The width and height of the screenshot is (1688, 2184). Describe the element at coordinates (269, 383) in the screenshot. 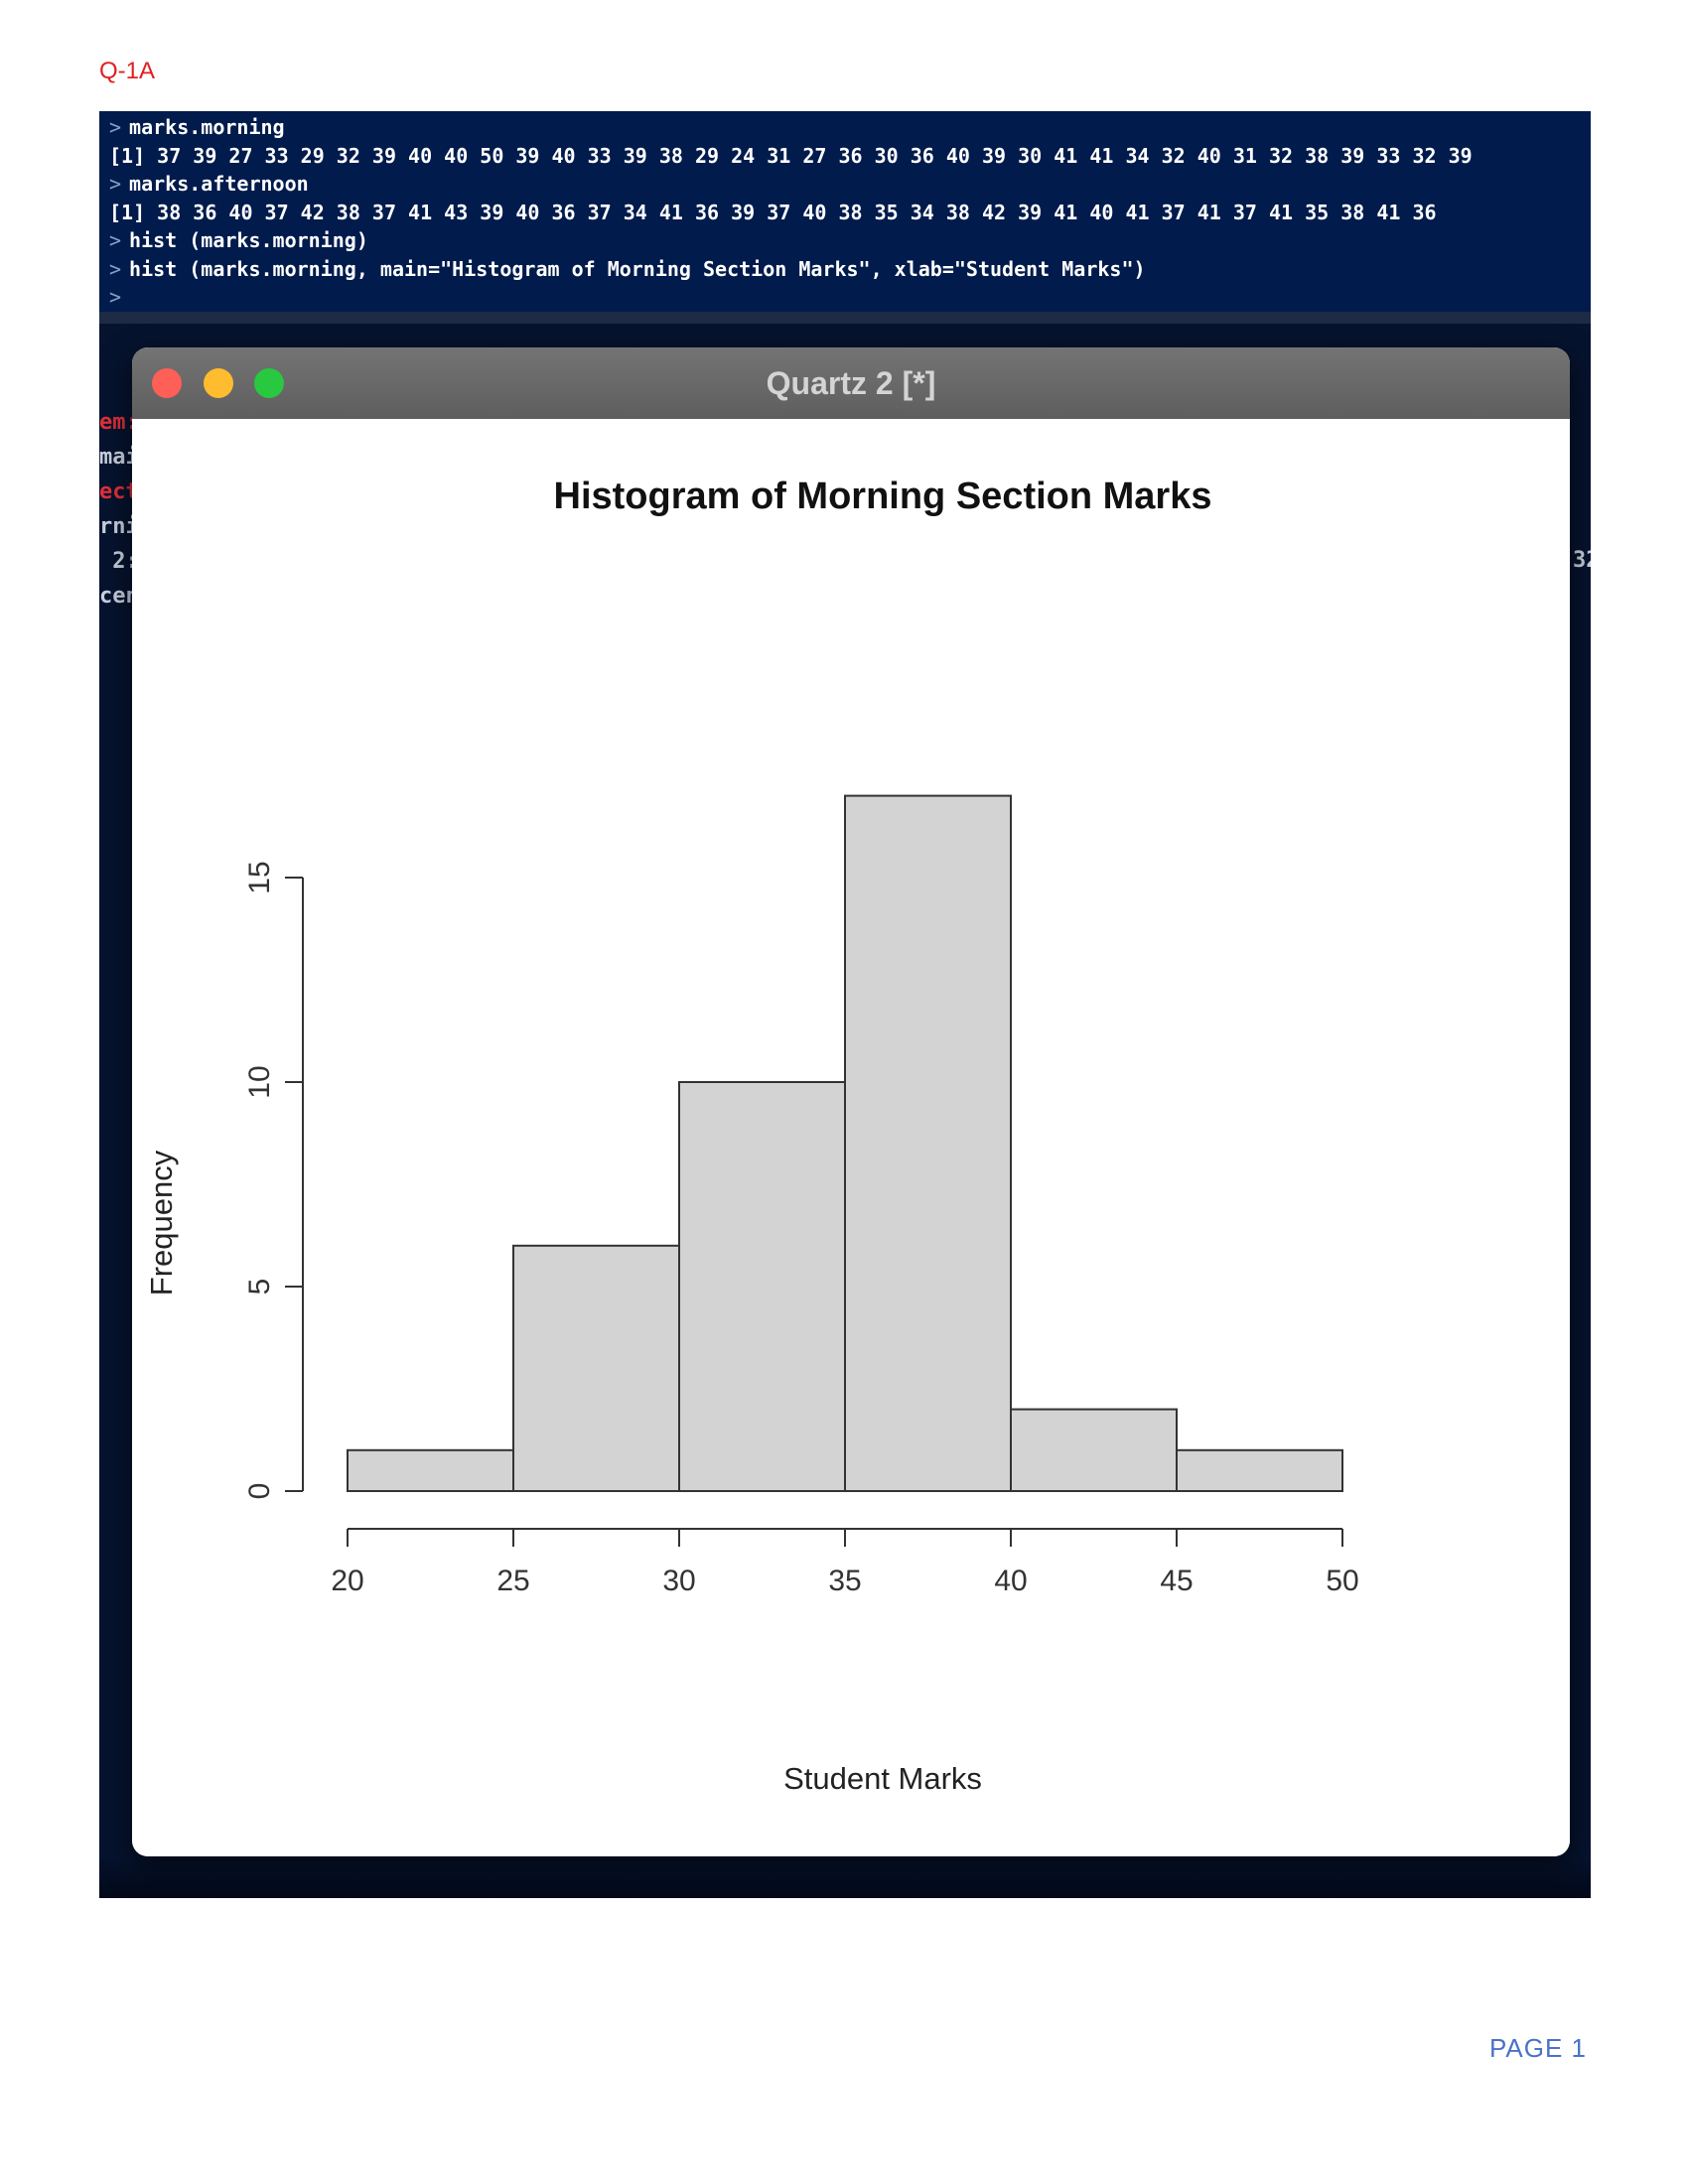

I see `zoom-window-button` at that location.